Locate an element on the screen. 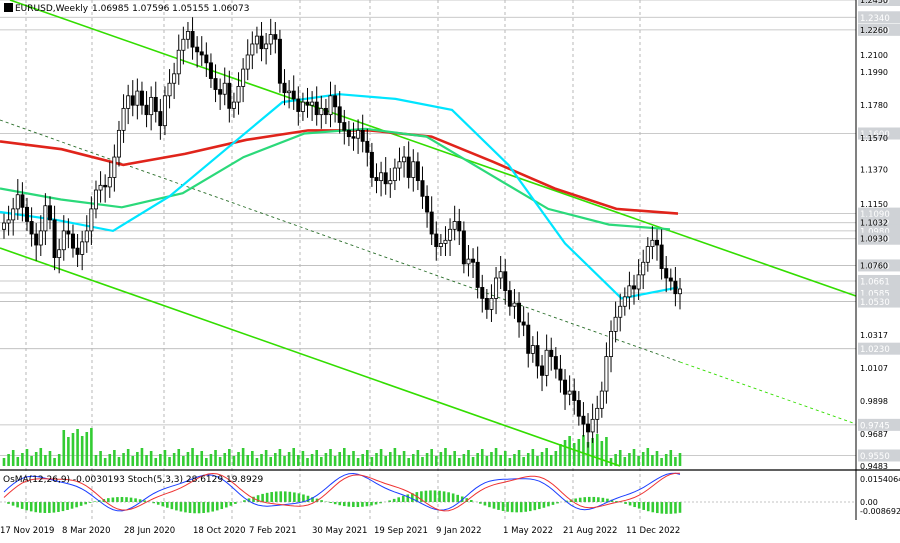 The width and height of the screenshot is (900, 543). y-tick-label: 0.9898 is located at coordinates (874, 401).